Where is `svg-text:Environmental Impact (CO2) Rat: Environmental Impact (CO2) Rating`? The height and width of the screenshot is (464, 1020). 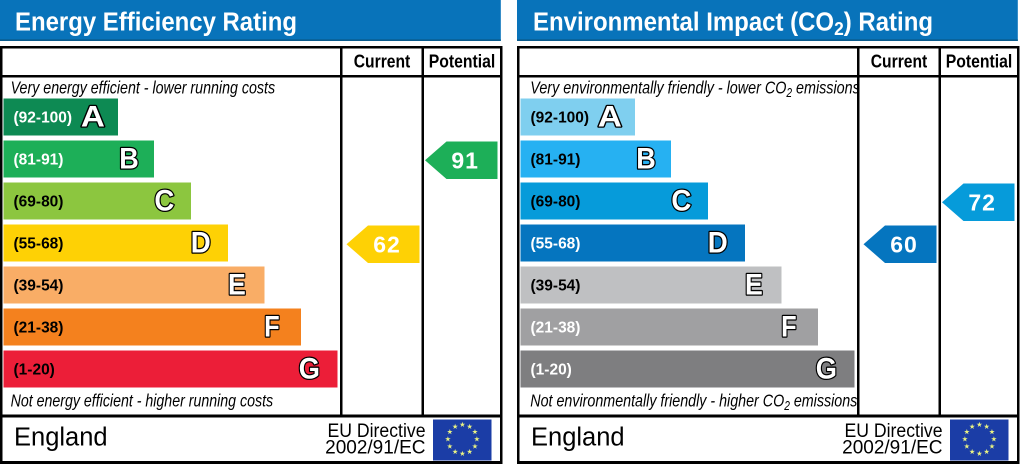
svg-text:Environmental Impact (CO2) Rat: Environmental Impact (CO2) Rating is located at coordinates (733, 24).